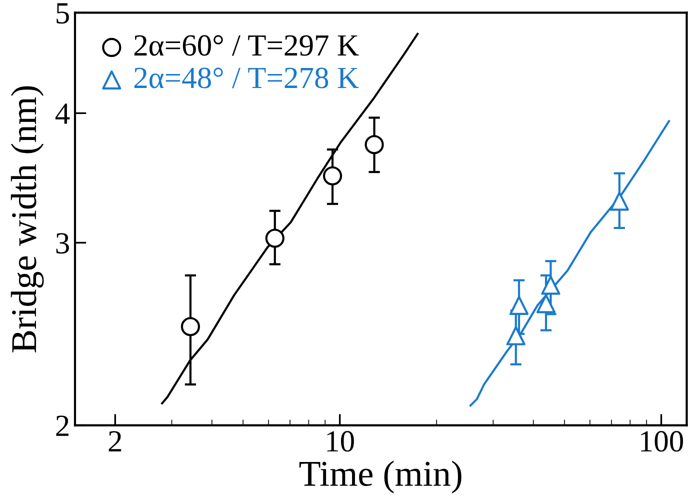 This screenshot has height=501, width=688. What do you see at coordinates (62, 426) in the screenshot?
I see `y-tick-label: 2` at bounding box center [62, 426].